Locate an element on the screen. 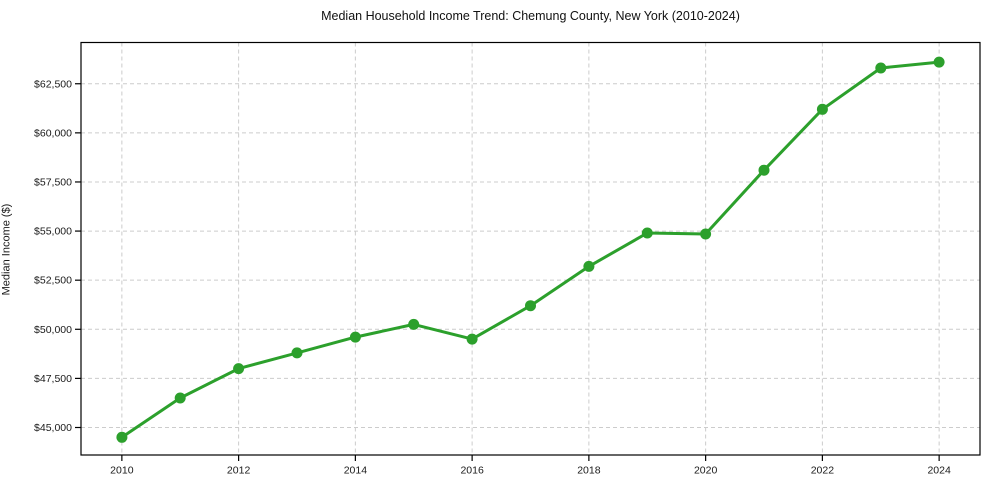 This screenshot has width=989, height=490. x-tick-label: 2024 is located at coordinates (939, 471).